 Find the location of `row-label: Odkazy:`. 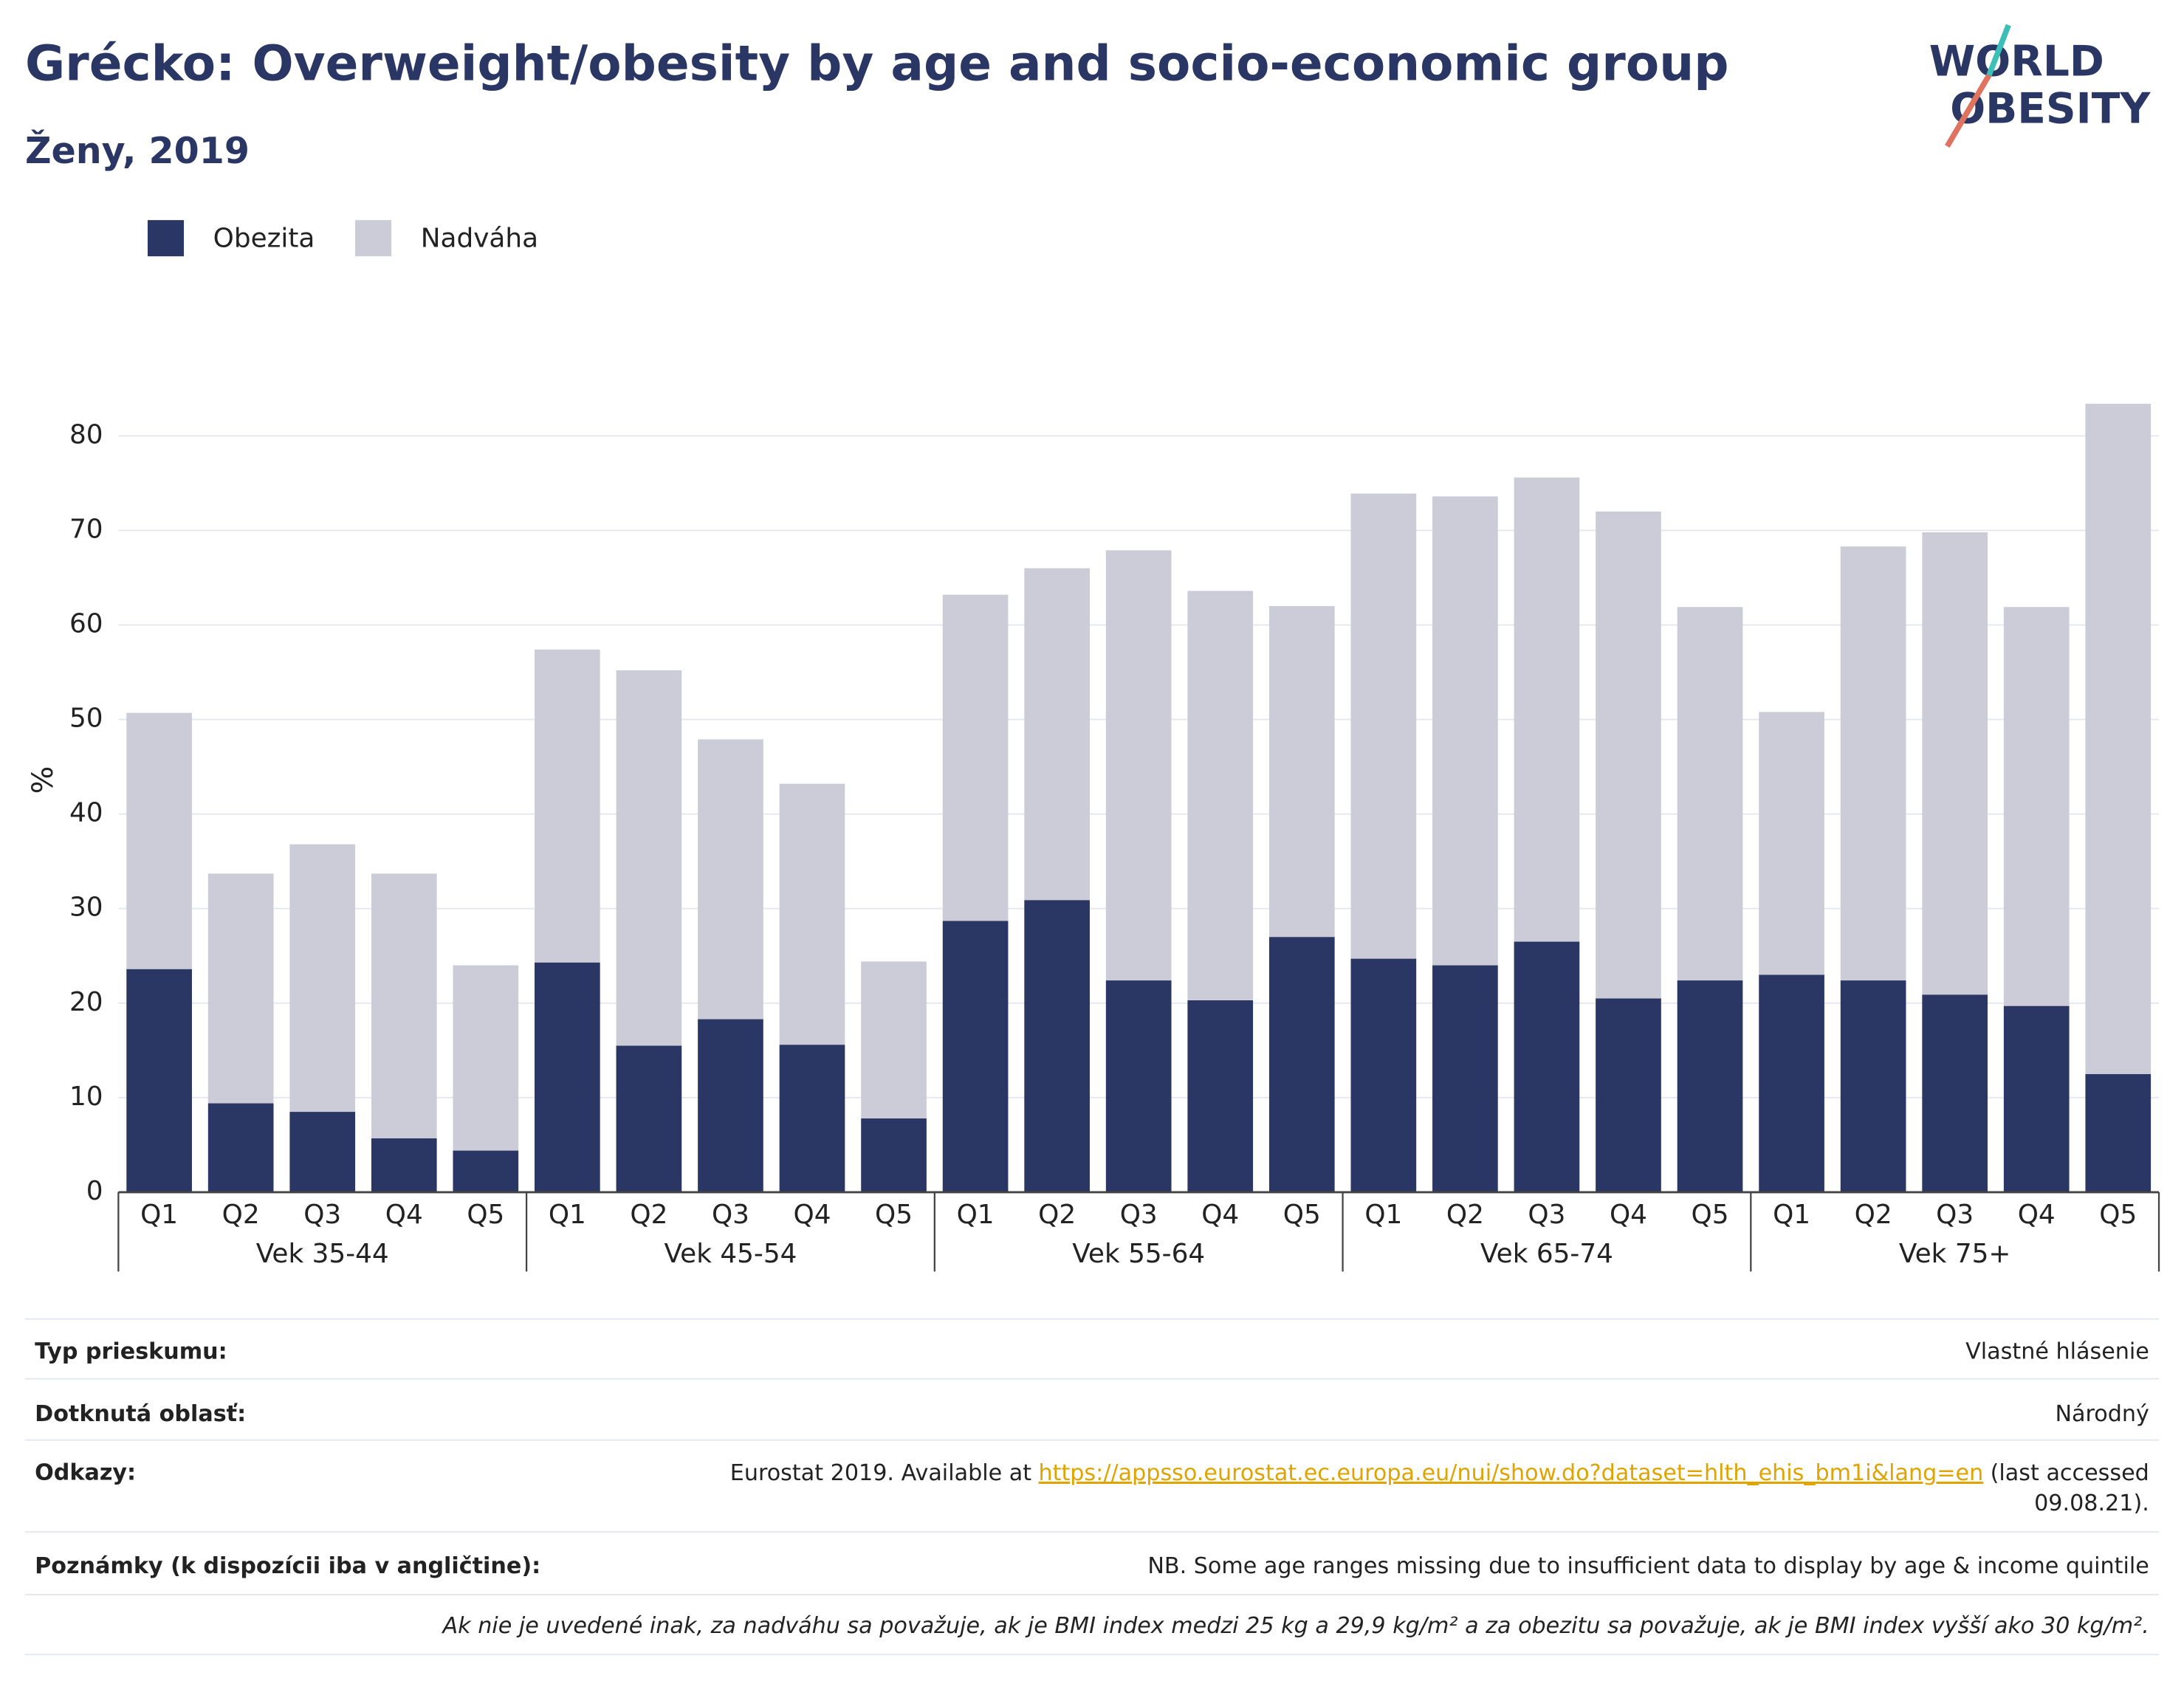

row-label: Odkazy: is located at coordinates (85, 1472).